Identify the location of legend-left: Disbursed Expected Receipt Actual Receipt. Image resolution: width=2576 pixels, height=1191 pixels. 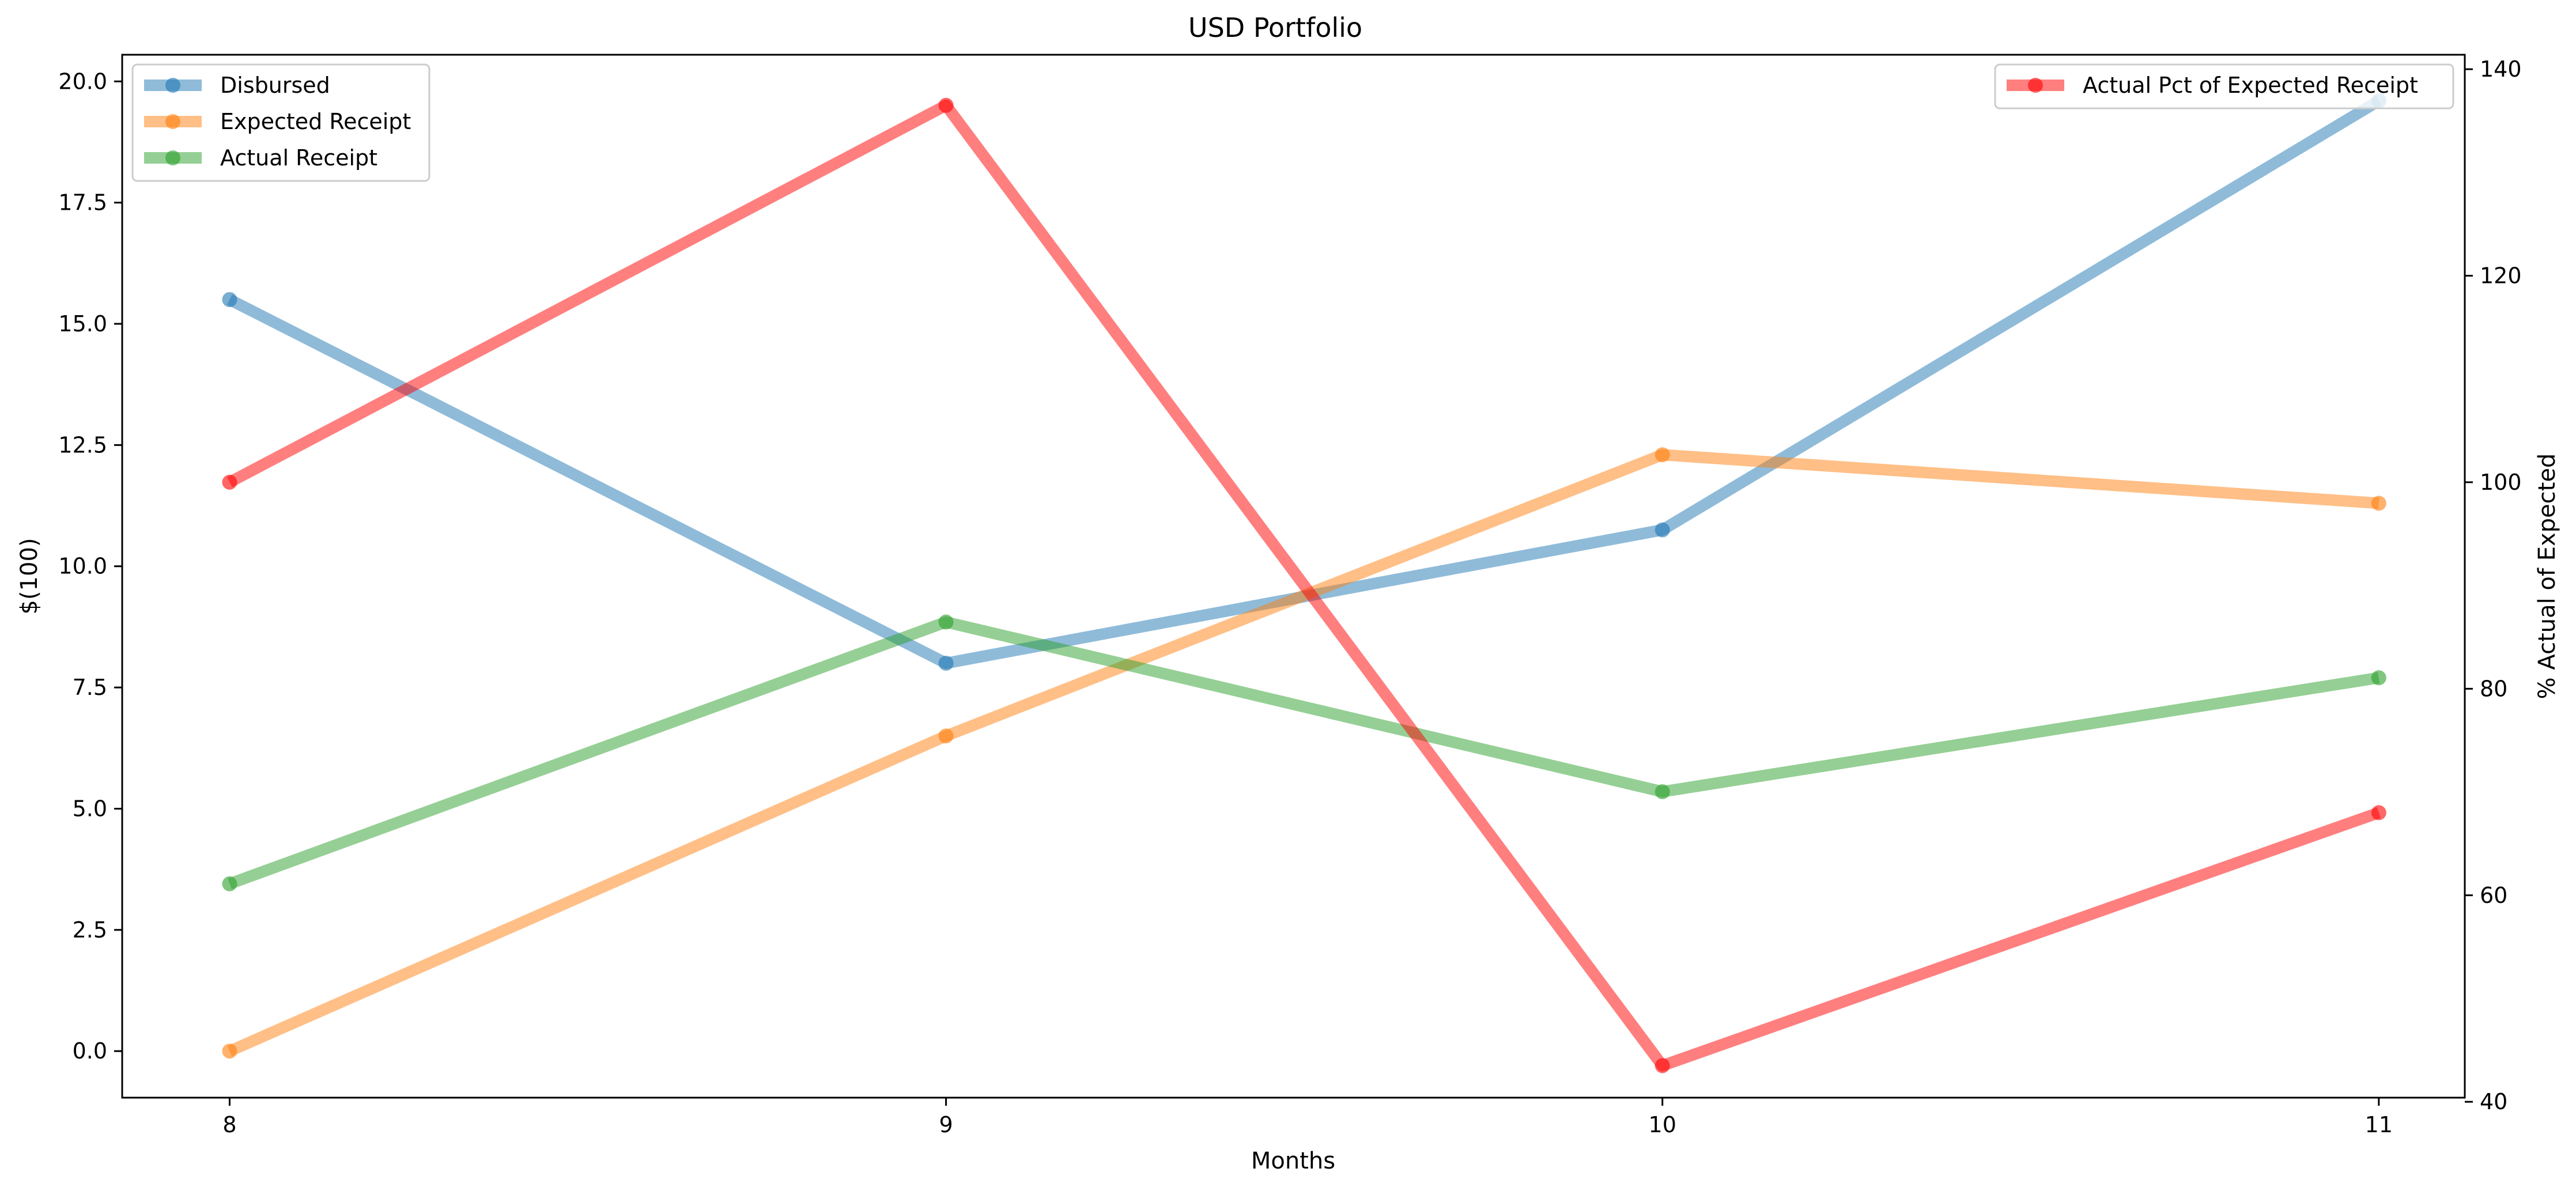
(280, 122).